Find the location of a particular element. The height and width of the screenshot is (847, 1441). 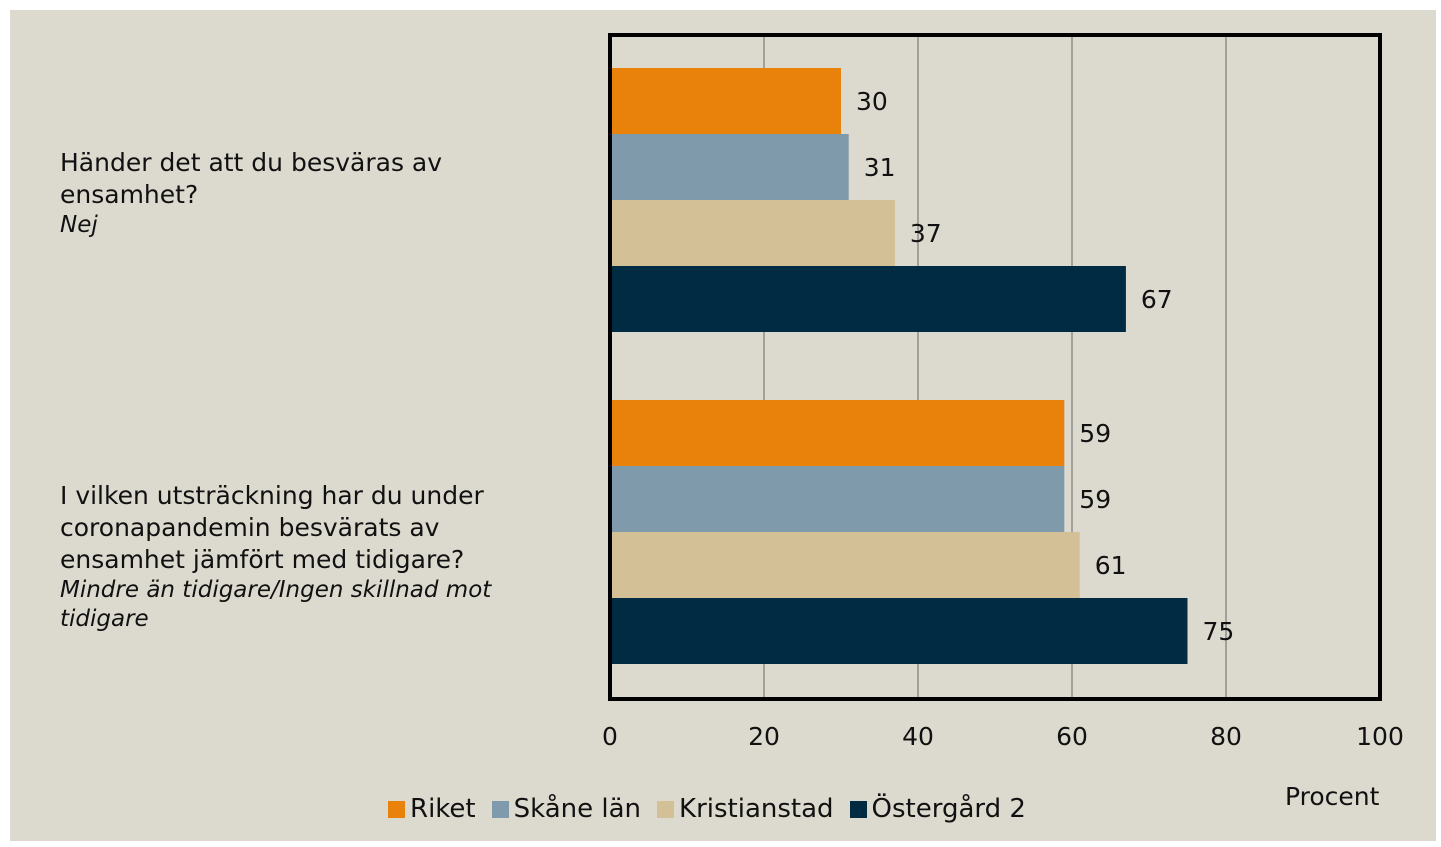

x-tick-60: 60 is located at coordinates (1072, 736).